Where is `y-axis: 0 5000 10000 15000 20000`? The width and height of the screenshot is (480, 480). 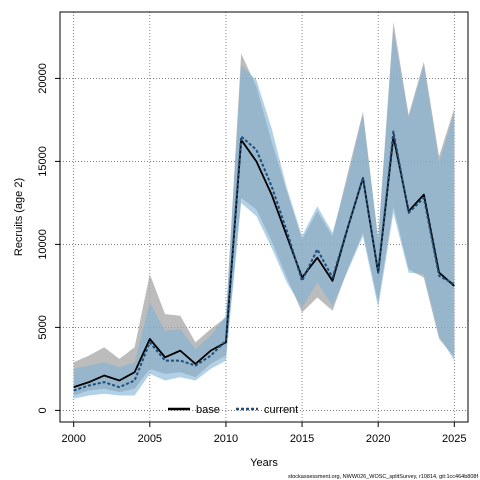
y-axis: 0 5000 10000 15000 20000 is located at coordinates (48, 238).